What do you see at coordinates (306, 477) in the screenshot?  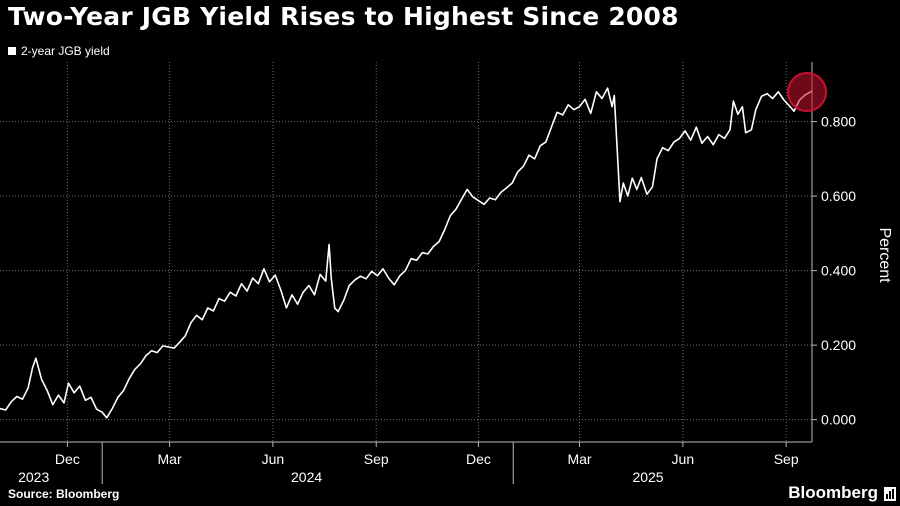 I see `x-year-label: 2024` at bounding box center [306, 477].